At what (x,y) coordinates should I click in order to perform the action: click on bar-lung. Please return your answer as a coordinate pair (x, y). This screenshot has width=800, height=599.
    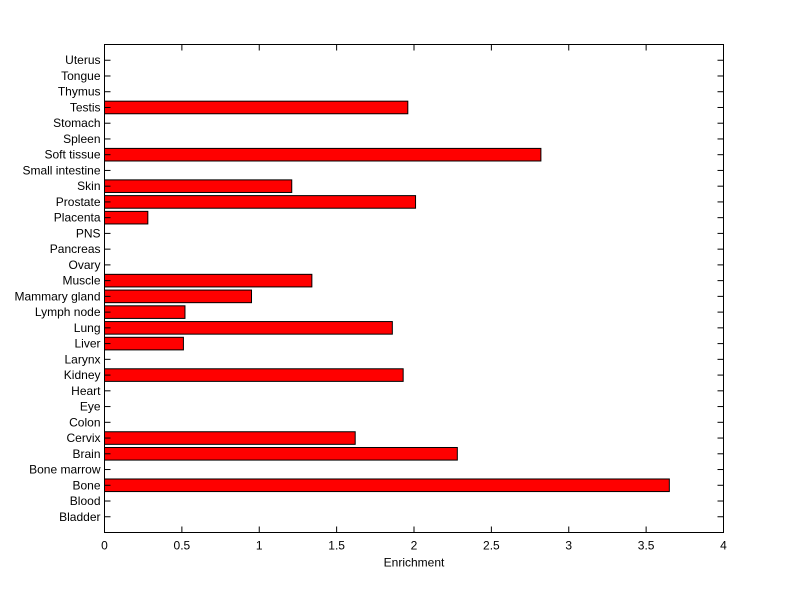
    Looking at the image, I should click on (248, 328).